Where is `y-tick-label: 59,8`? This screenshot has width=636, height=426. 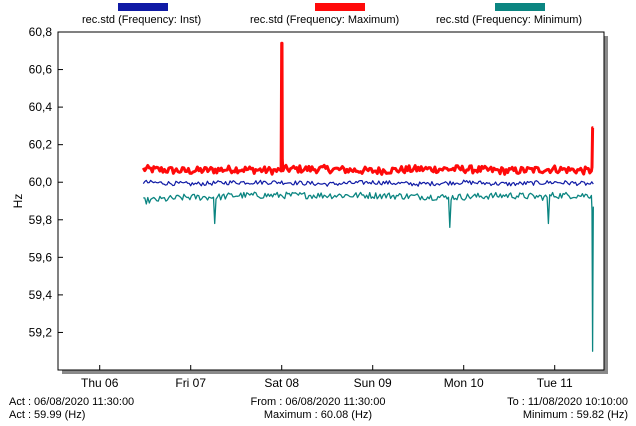 y-tick-label: 59,8 is located at coordinates (41, 220).